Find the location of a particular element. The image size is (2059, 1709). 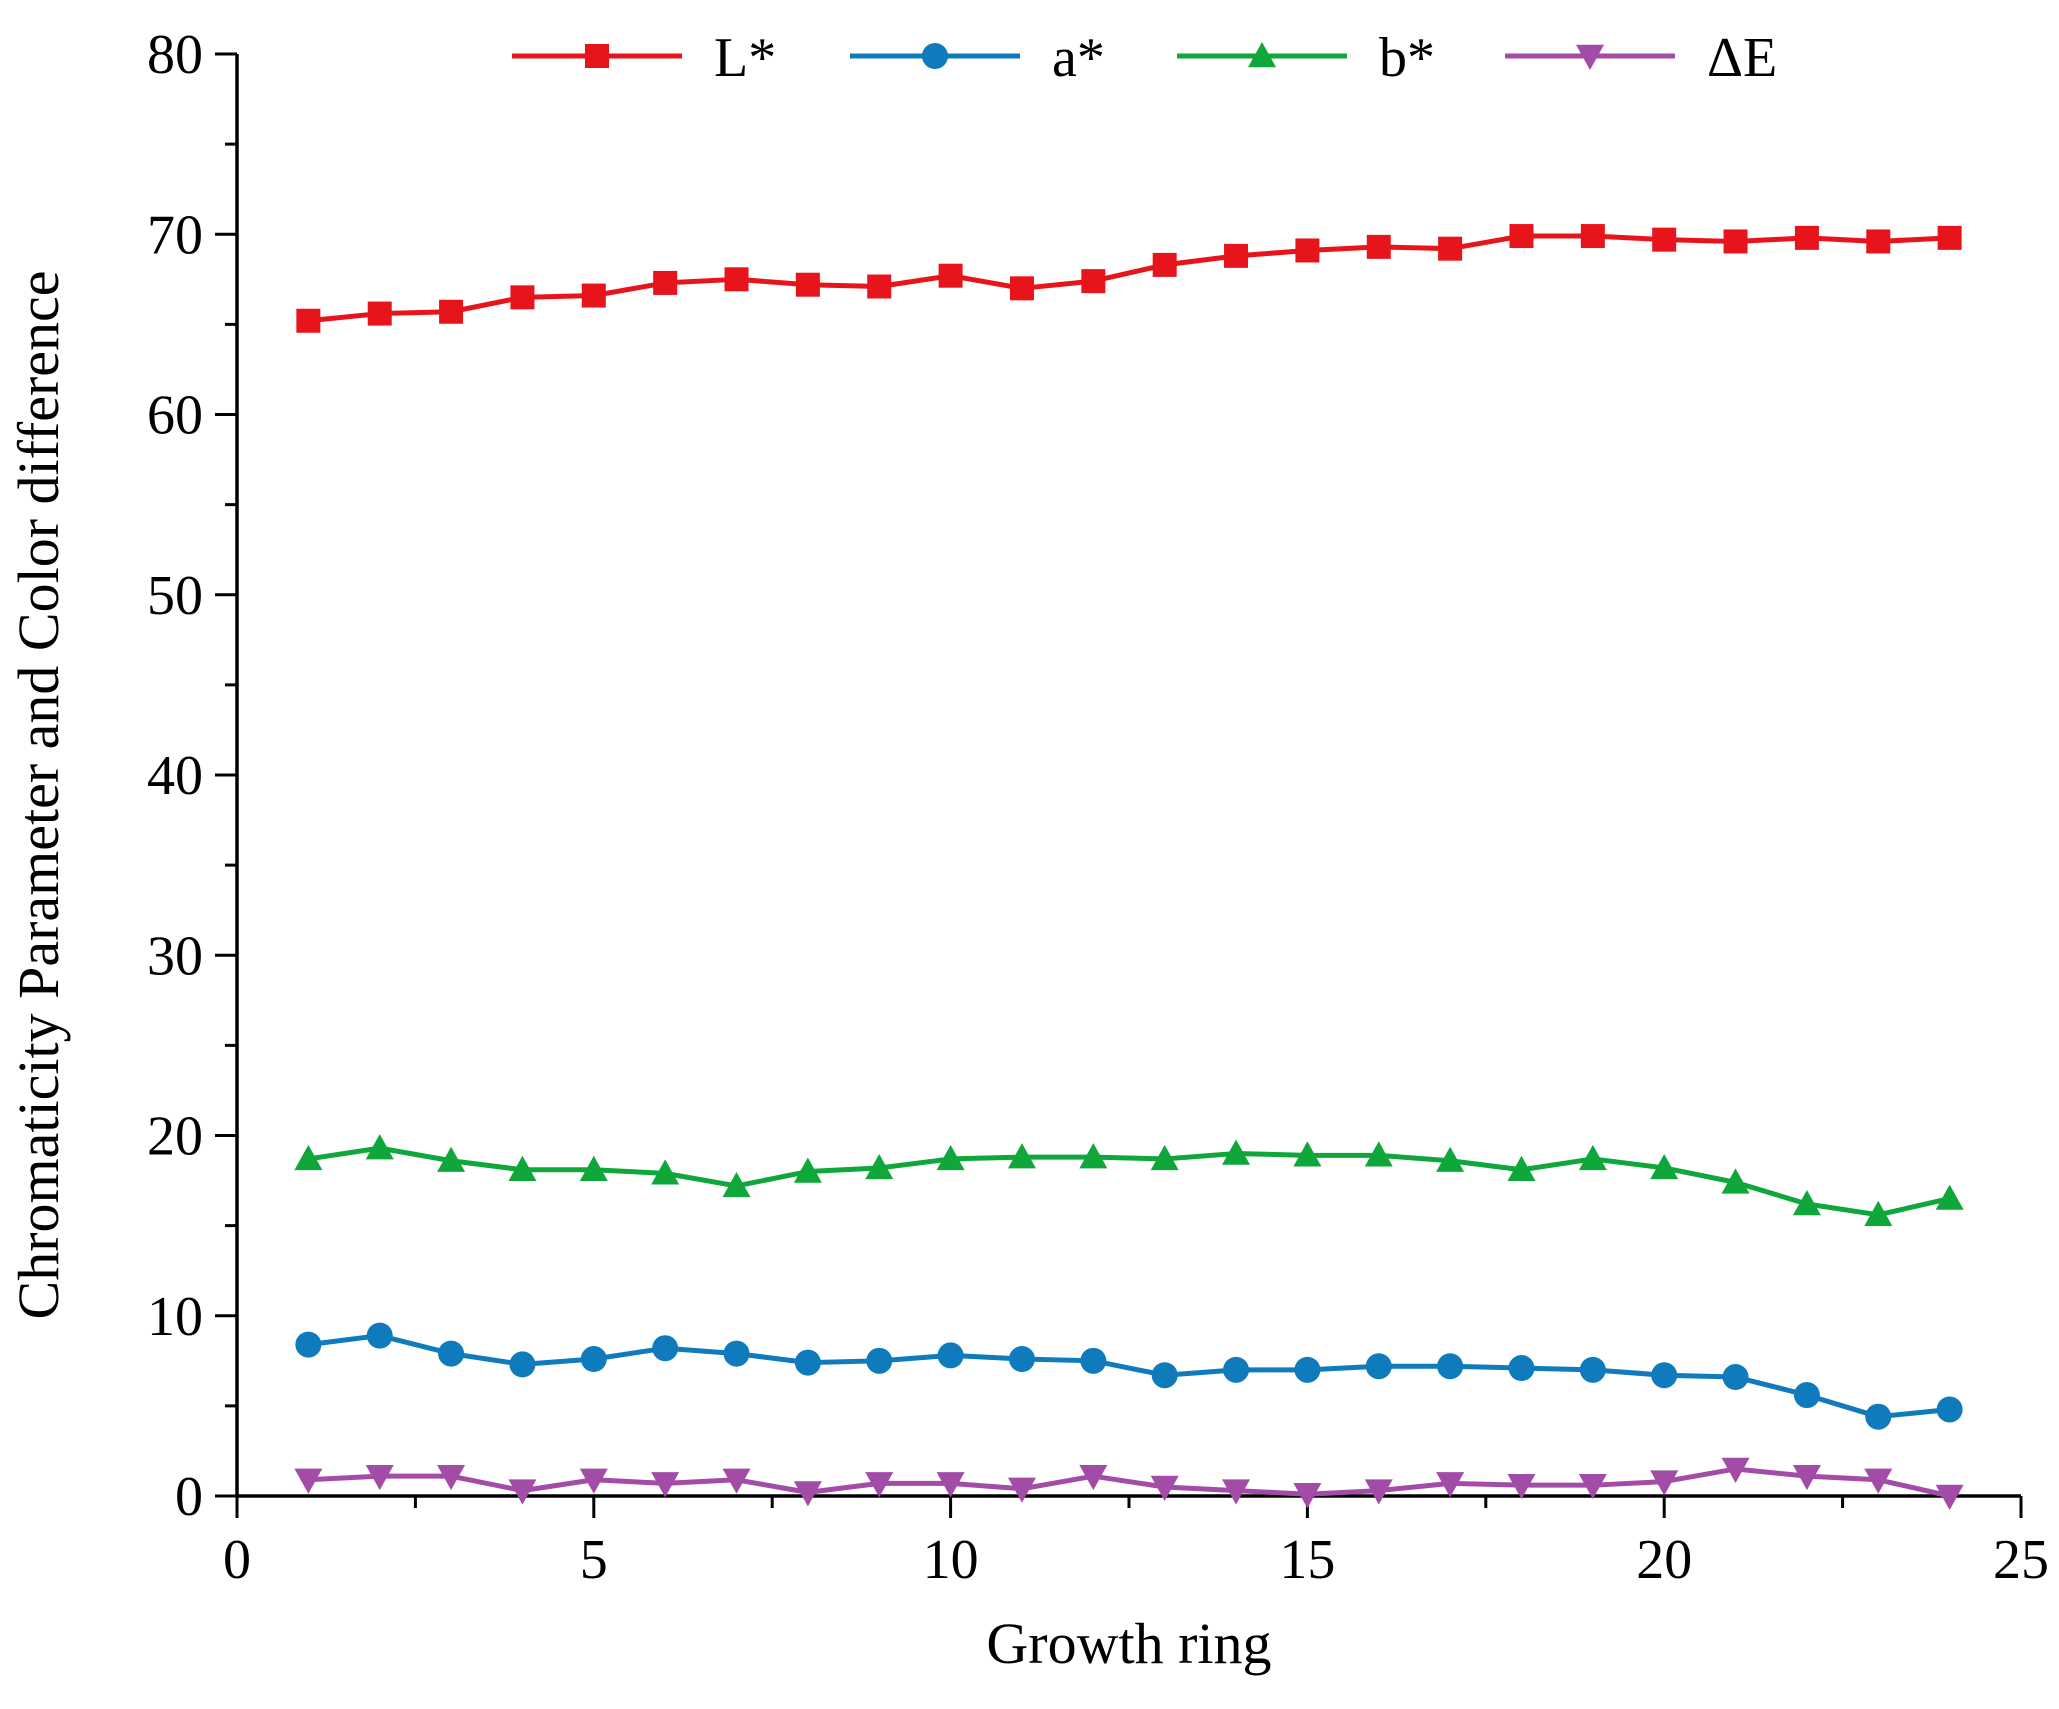

y-tick-label: 70 is located at coordinates (175, 235).